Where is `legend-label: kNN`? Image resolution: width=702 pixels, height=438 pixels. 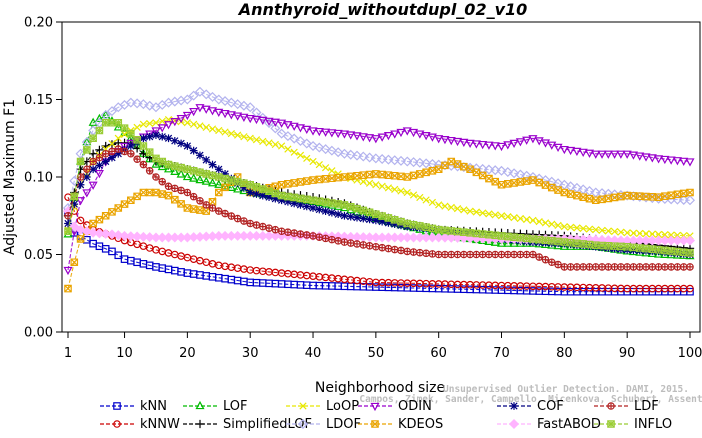 legend-label: kNN is located at coordinates (153, 406).